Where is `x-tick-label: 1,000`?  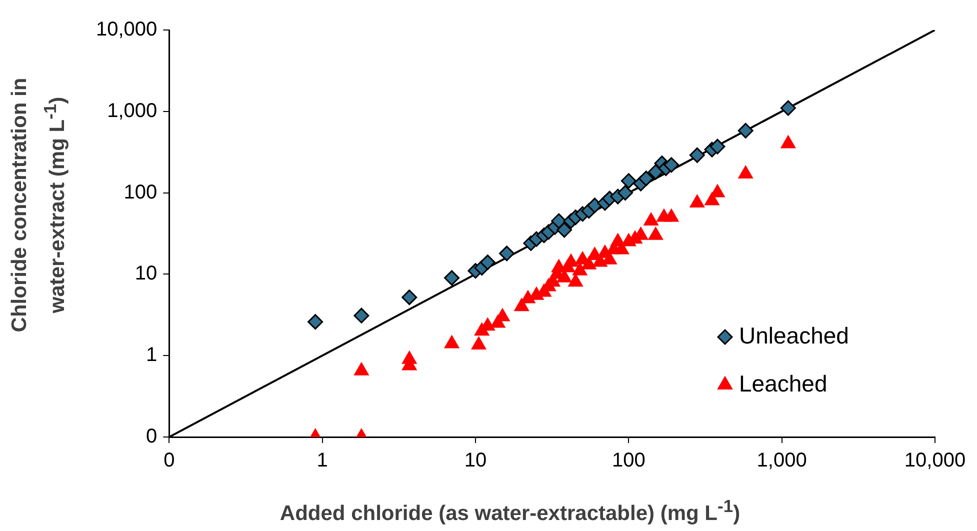
x-tick-label: 1,000 is located at coordinates (781, 461).